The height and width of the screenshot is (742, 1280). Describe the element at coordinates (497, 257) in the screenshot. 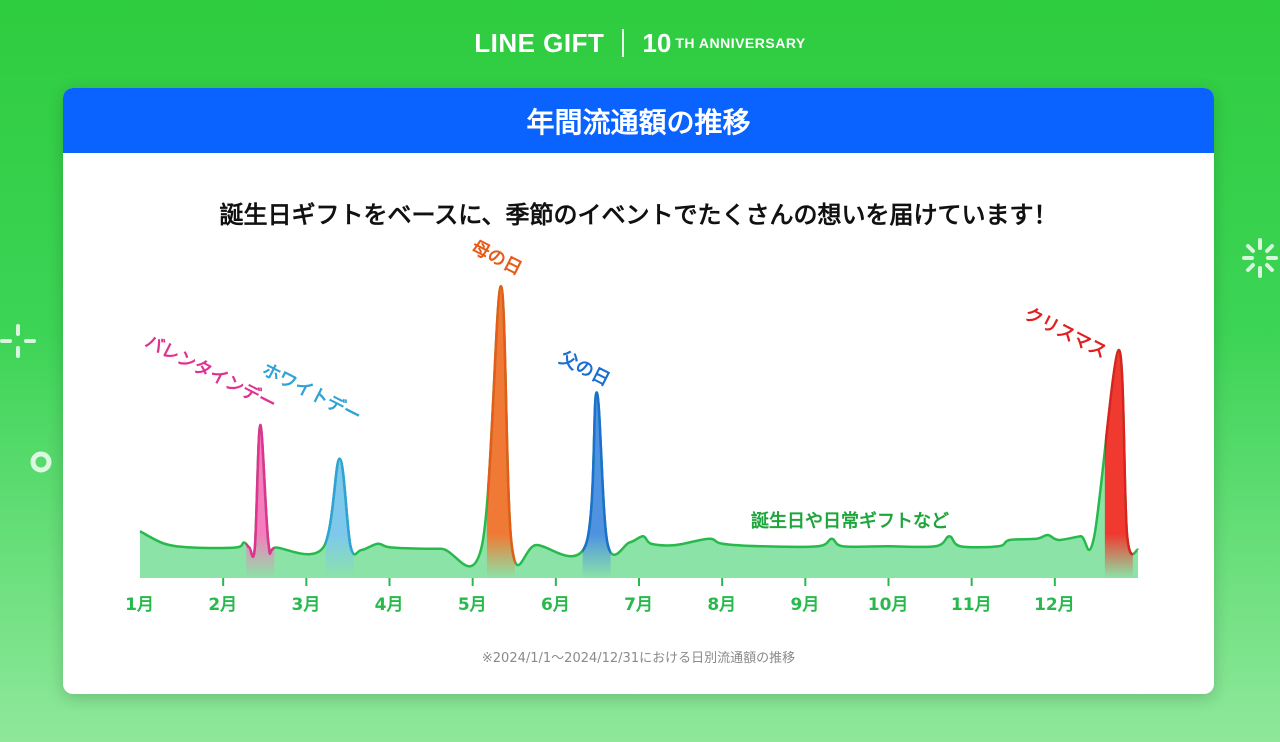

I see `annotation-label: 母の日` at that location.